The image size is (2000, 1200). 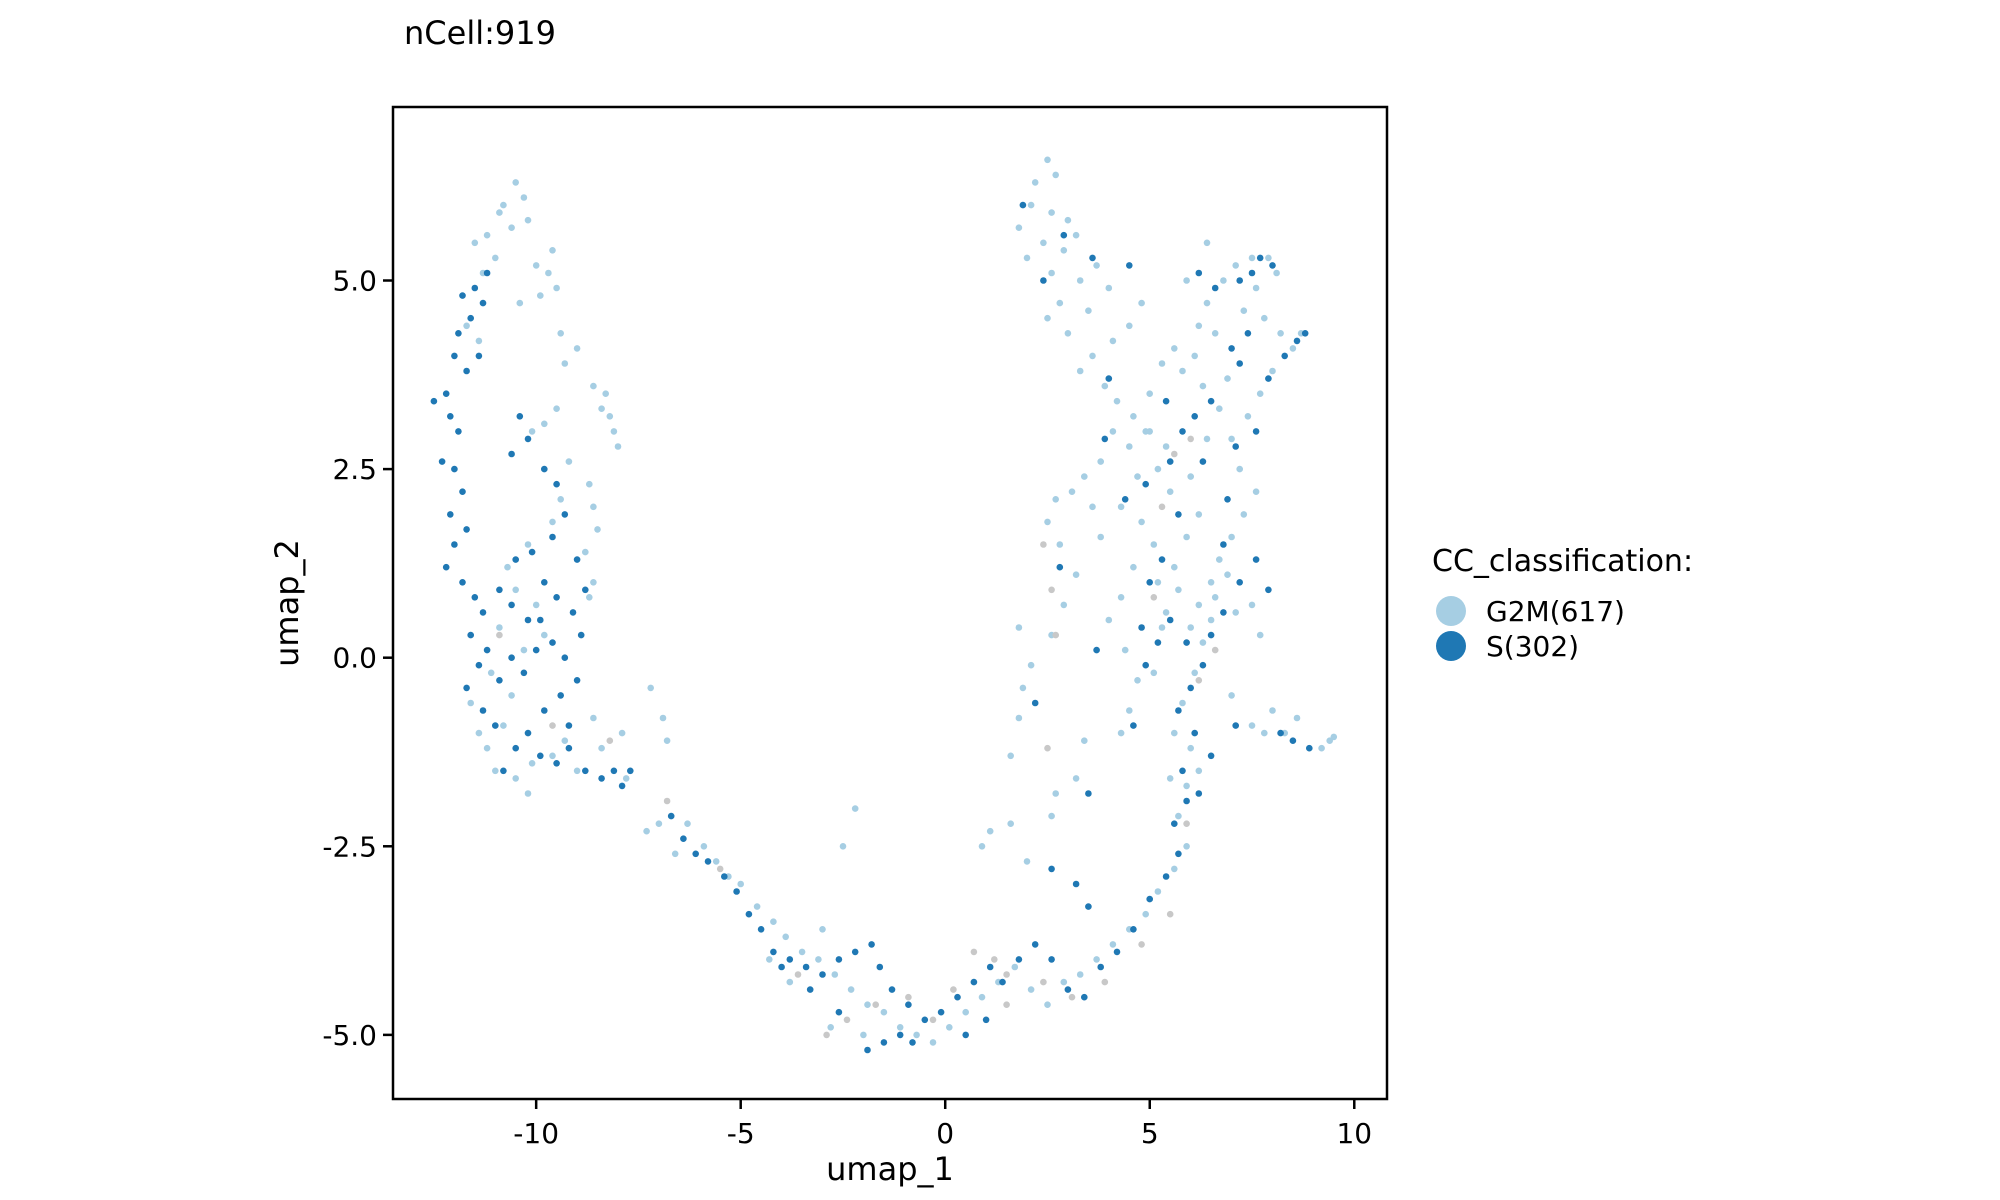 What do you see at coordinates (1150, 1133) in the screenshot?
I see `x-tick-label-3: 5` at bounding box center [1150, 1133].